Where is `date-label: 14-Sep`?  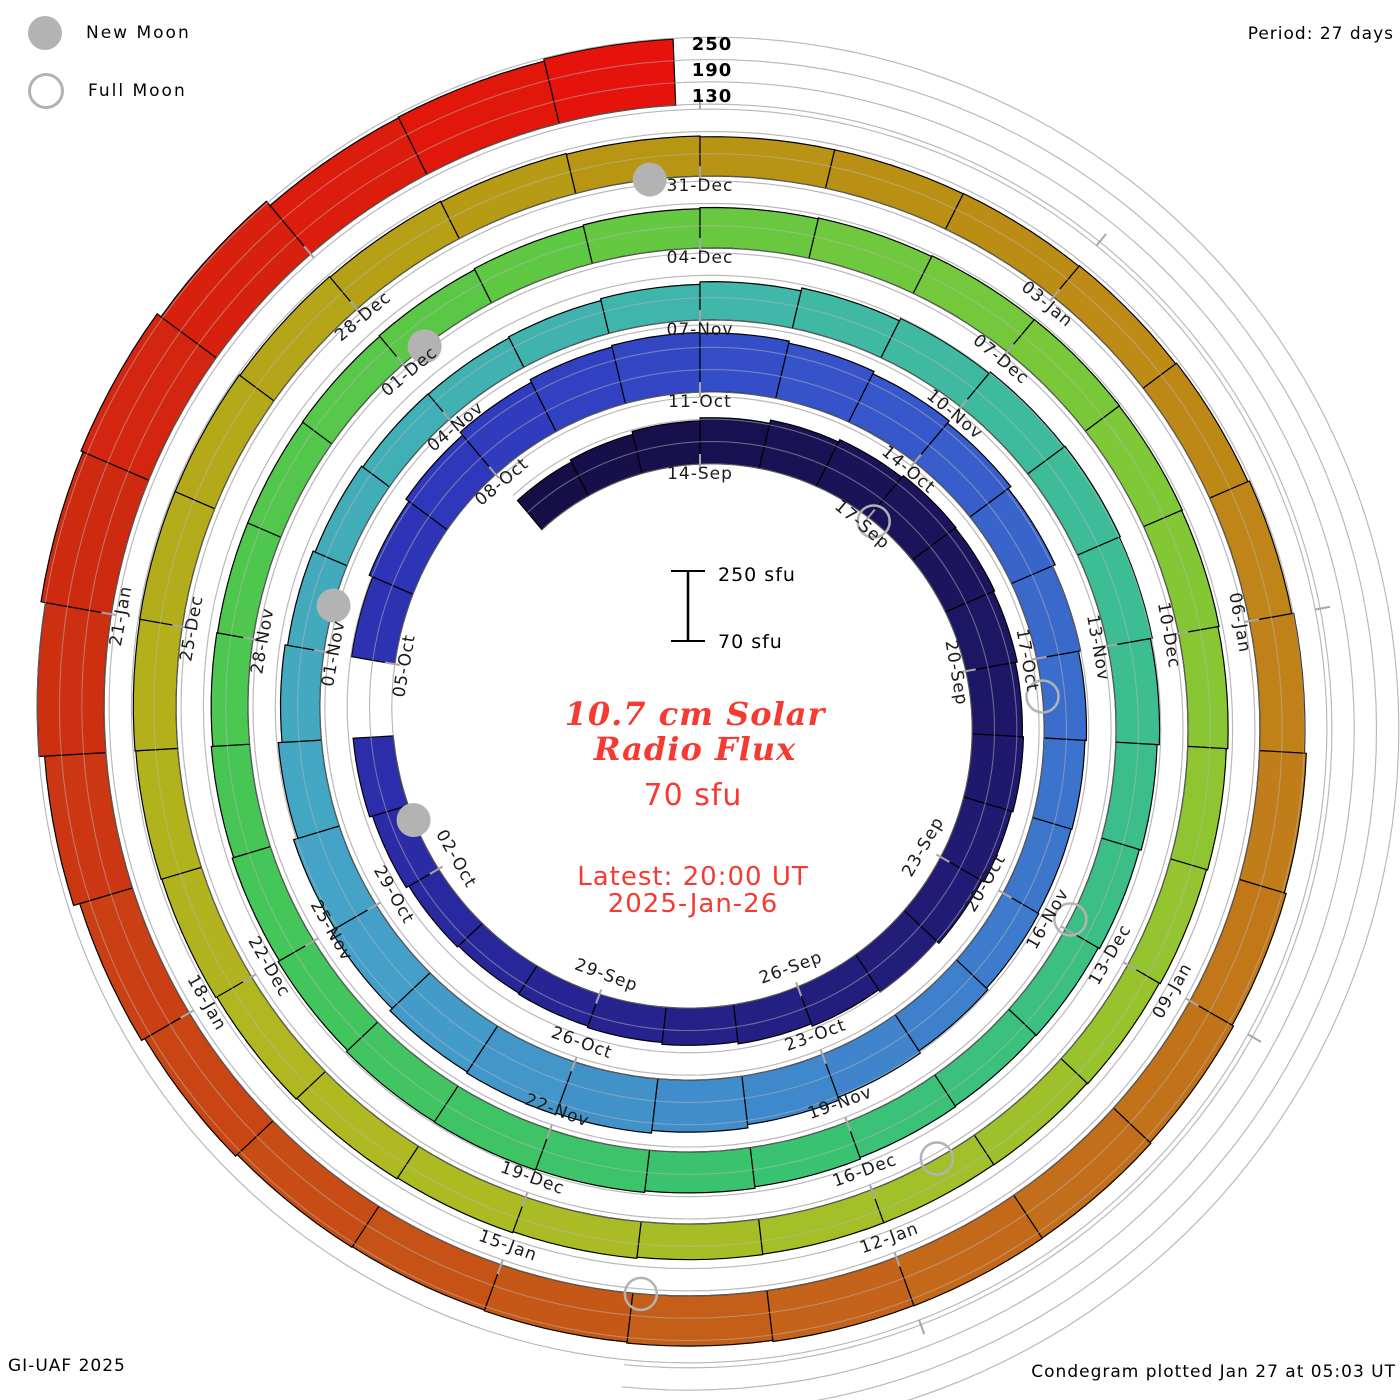
date-label: 14-Sep is located at coordinates (700, 474).